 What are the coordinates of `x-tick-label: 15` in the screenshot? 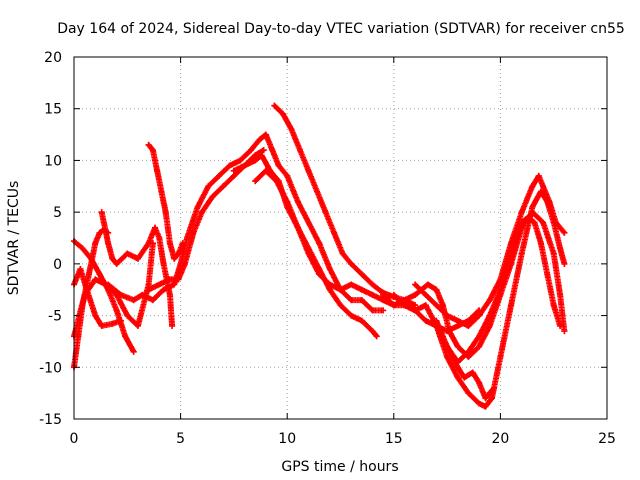 It's located at (394, 439).